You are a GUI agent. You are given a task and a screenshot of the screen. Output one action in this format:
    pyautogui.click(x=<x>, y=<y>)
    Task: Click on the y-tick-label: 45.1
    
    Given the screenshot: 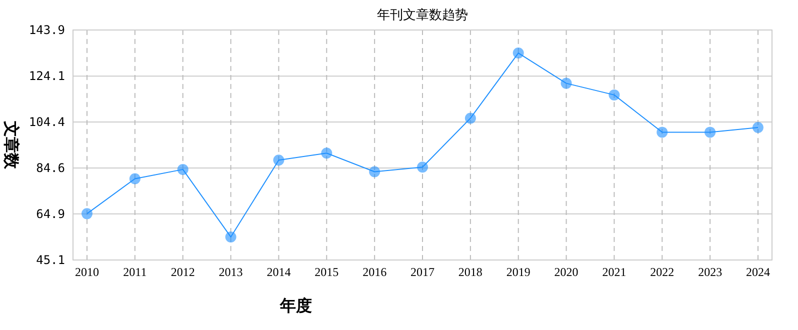 What is the action you would take?
    pyautogui.click(x=50, y=260)
    